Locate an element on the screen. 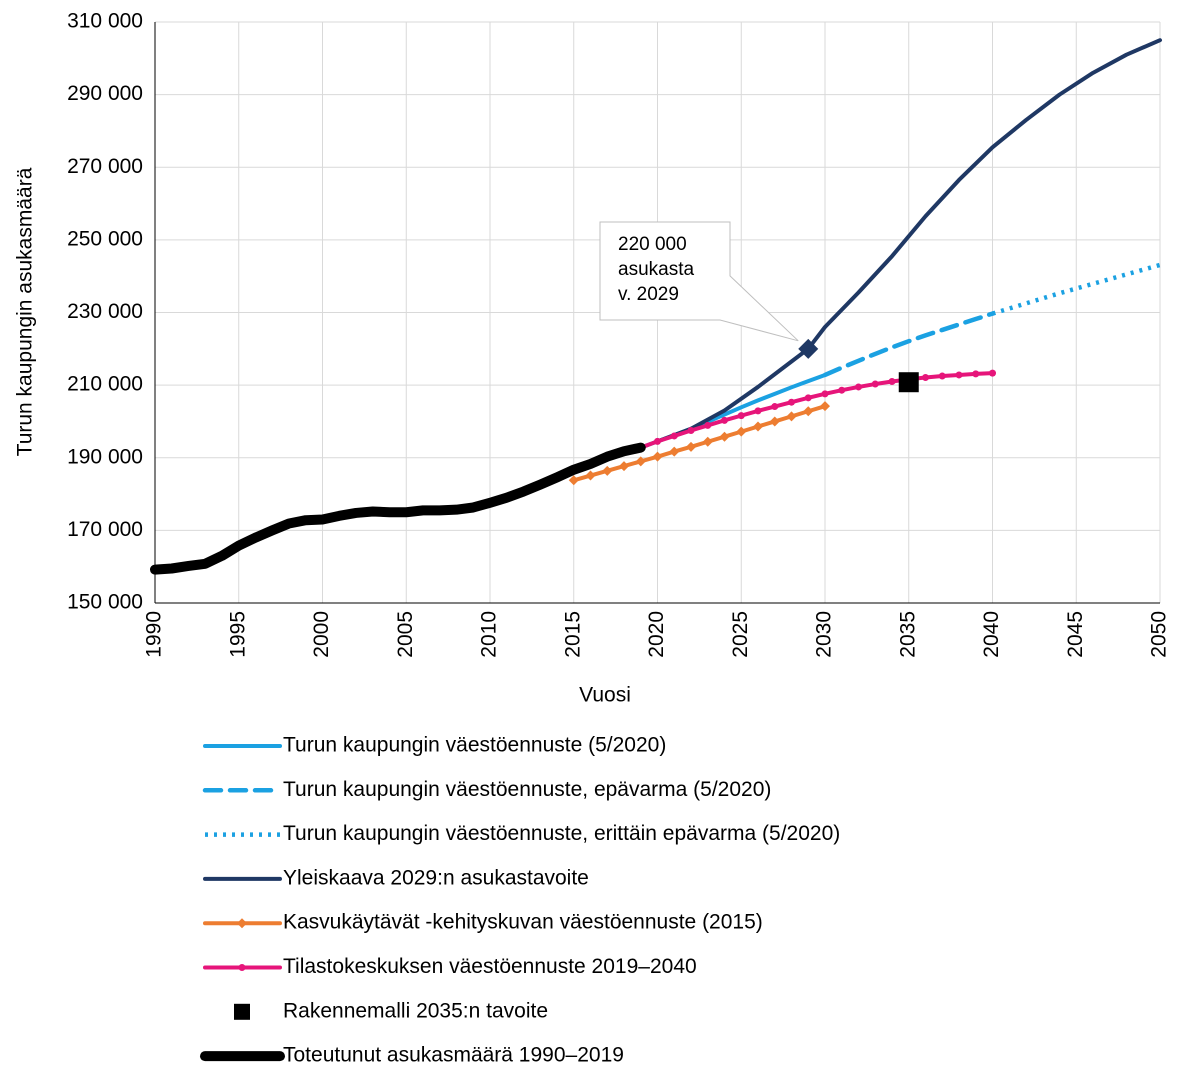  legend-item: Toteutunut asukasmäärä 1990–2019 is located at coordinates (412, 1055).